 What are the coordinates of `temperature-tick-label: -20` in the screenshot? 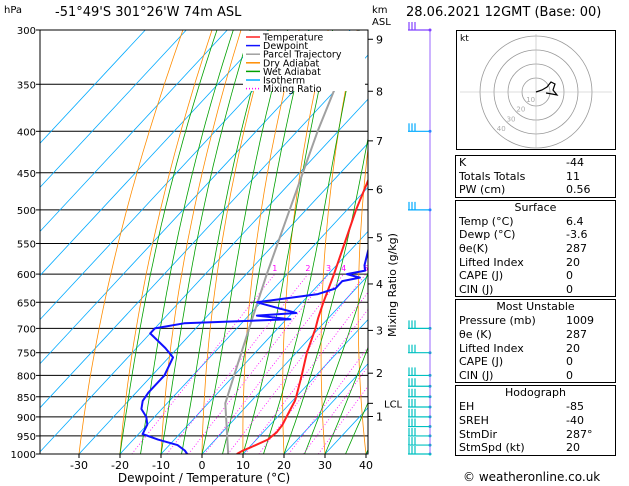 It's located at (120, 465).